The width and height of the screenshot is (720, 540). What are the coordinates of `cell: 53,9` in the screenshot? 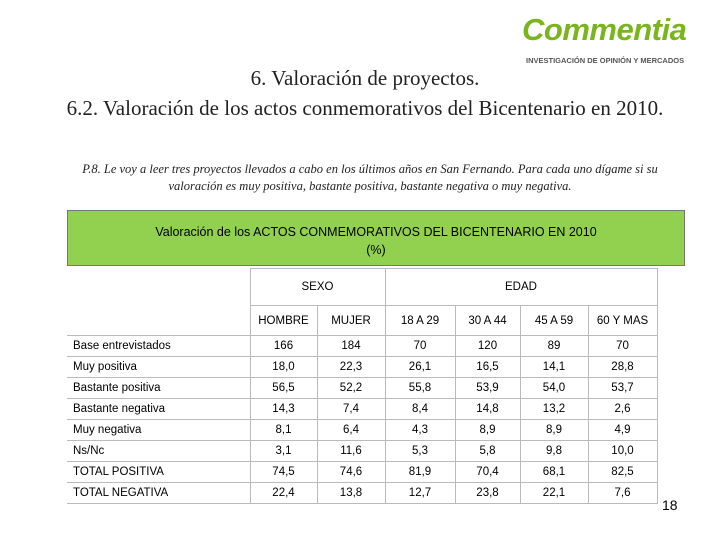 It's located at (487, 388).